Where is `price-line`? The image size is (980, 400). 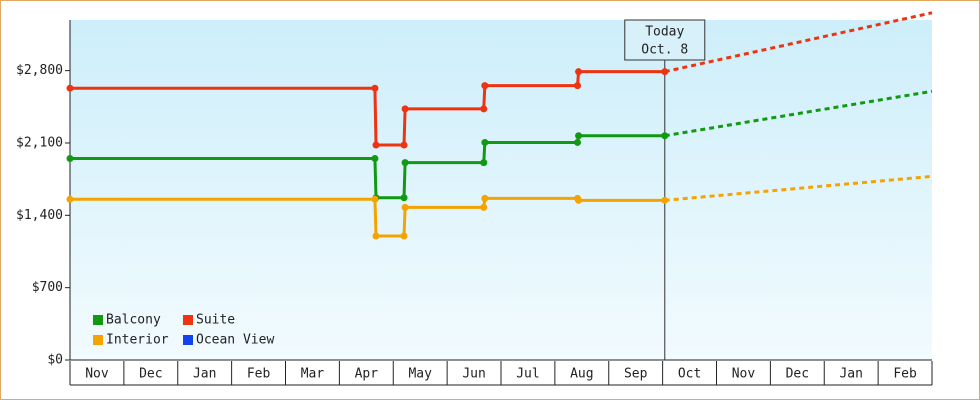 price-line is located at coordinates (367, 108).